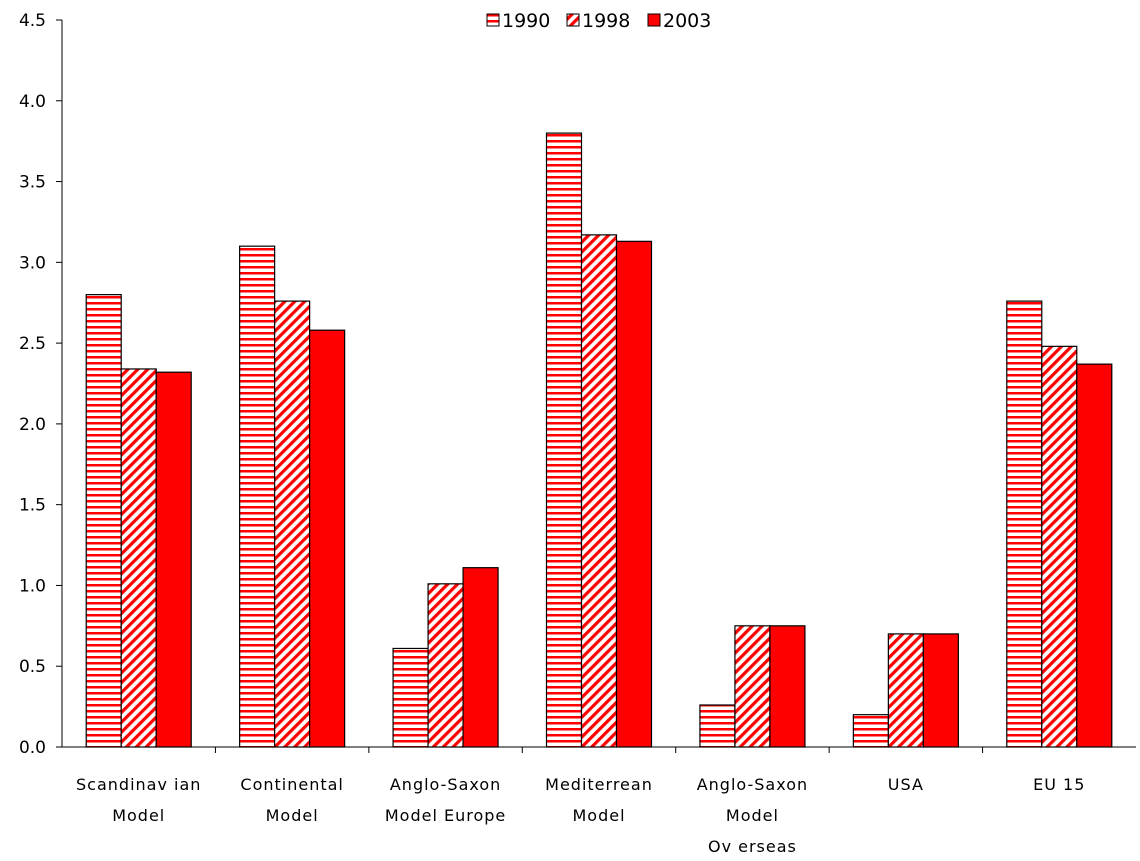 The image size is (1140, 861). I want to click on legend-label-2003: 2003, so click(687, 21).